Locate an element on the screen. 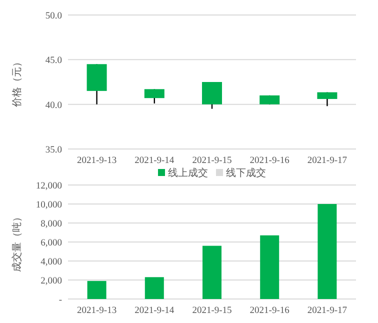  y-tick-label: 45.0 is located at coordinates (53, 61).